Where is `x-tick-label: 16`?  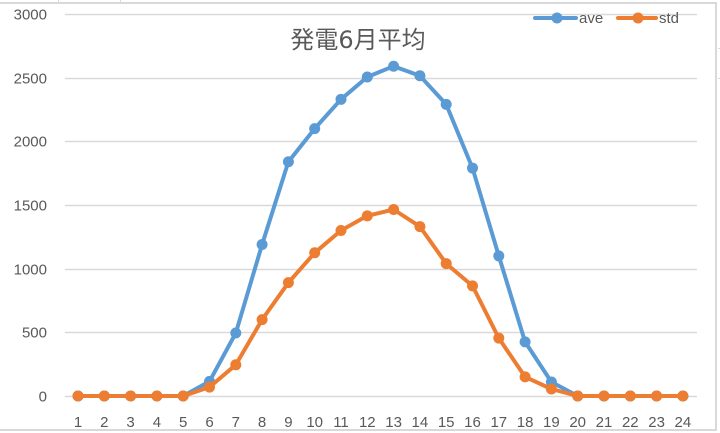
x-tick-label: 16 is located at coordinates (472, 422).